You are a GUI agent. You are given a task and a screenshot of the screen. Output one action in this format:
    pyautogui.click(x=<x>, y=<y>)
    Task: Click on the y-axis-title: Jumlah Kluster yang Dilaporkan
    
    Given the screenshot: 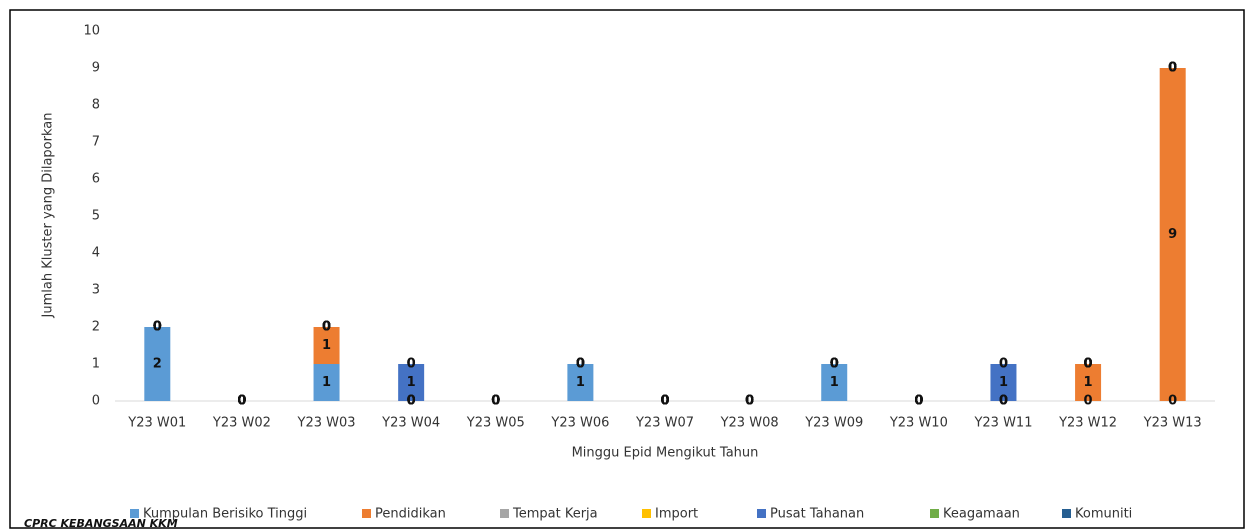 What is the action you would take?
    pyautogui.click(x=48, y=216)
    